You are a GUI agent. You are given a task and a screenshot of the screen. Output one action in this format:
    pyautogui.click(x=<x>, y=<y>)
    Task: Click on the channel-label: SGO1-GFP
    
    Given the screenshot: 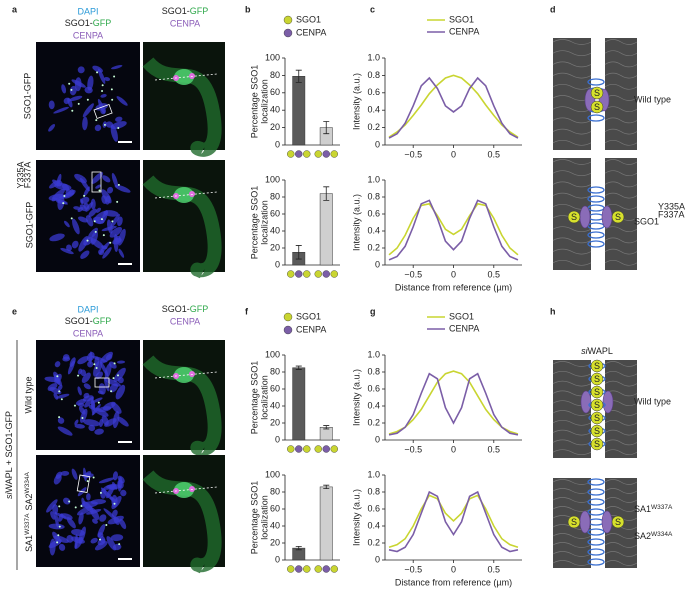 What is the action you would take?
    pyautogui.click(x=88, y=321)
    